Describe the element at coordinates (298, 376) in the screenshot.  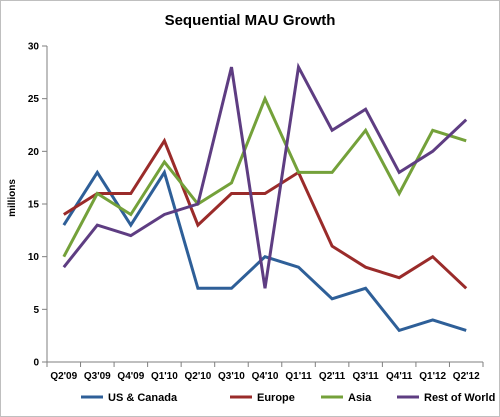
I see `x-tick-label: Q1'11` at that location.